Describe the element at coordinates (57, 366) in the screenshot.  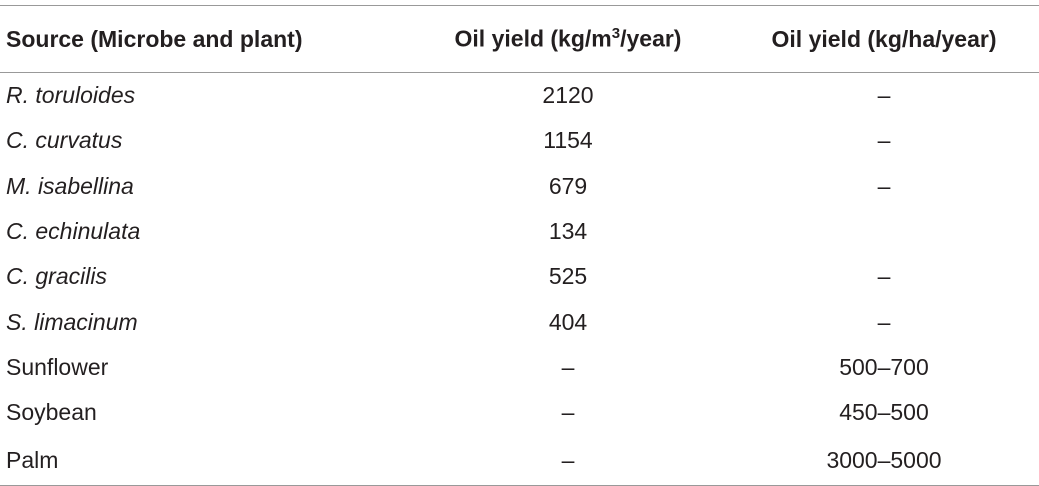
I see `table-cell: Sunflower` at that location.